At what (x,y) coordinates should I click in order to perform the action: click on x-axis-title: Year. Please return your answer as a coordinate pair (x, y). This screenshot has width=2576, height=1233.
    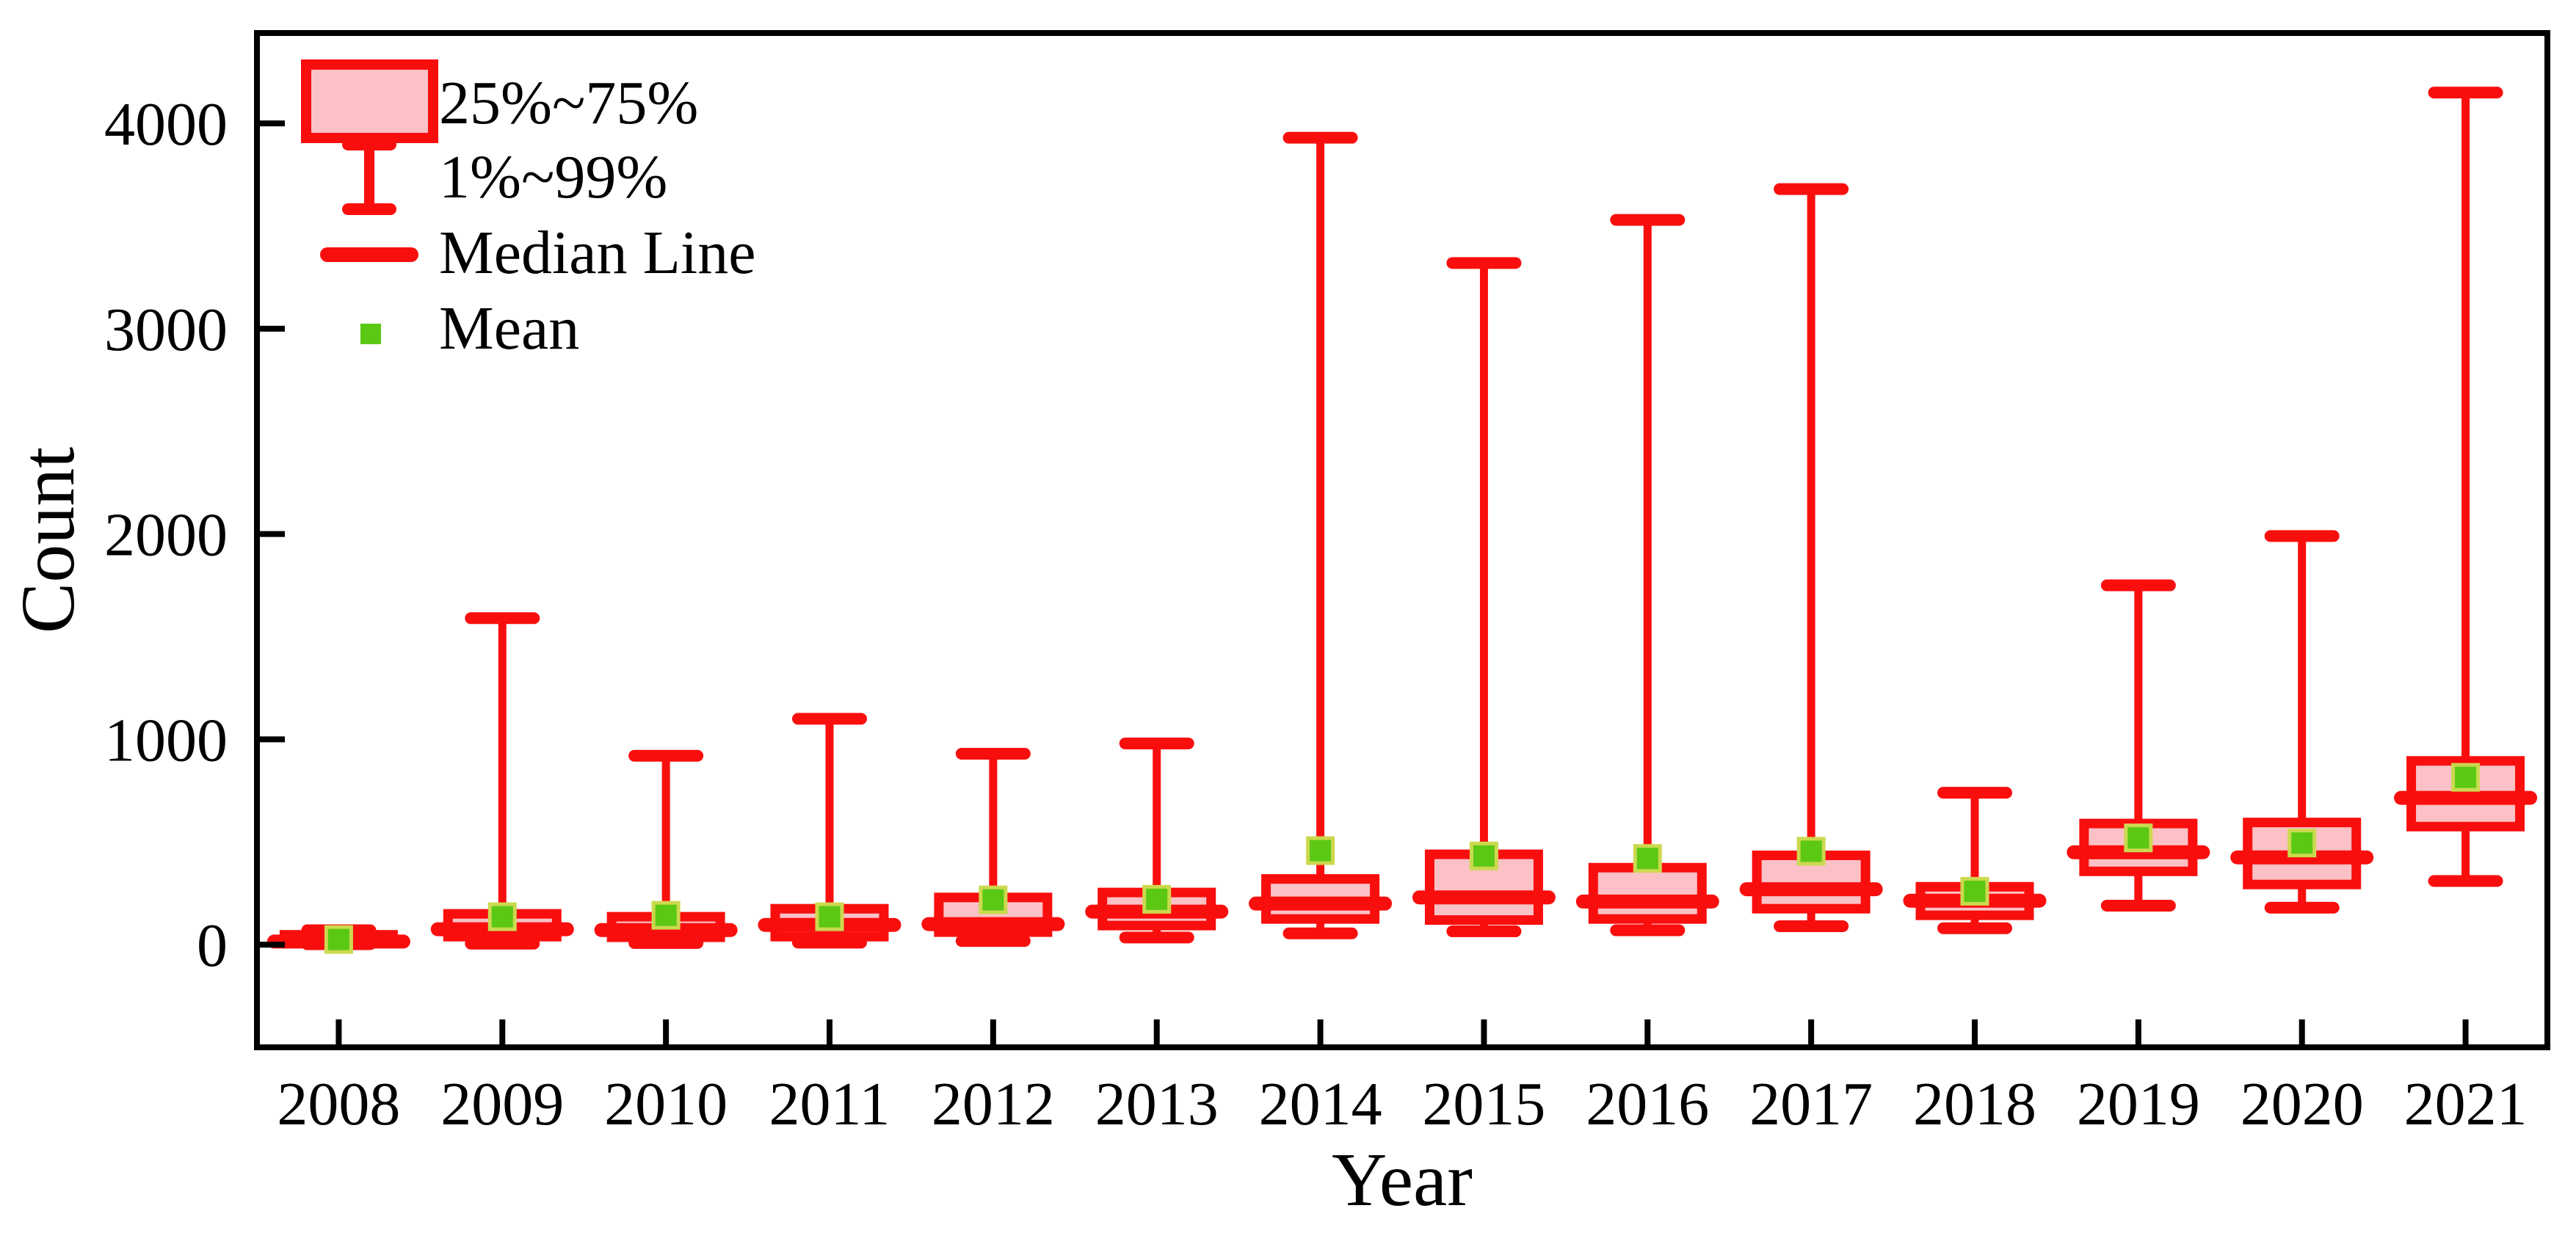
    Looking at the image, I should click on (1403, 1180).